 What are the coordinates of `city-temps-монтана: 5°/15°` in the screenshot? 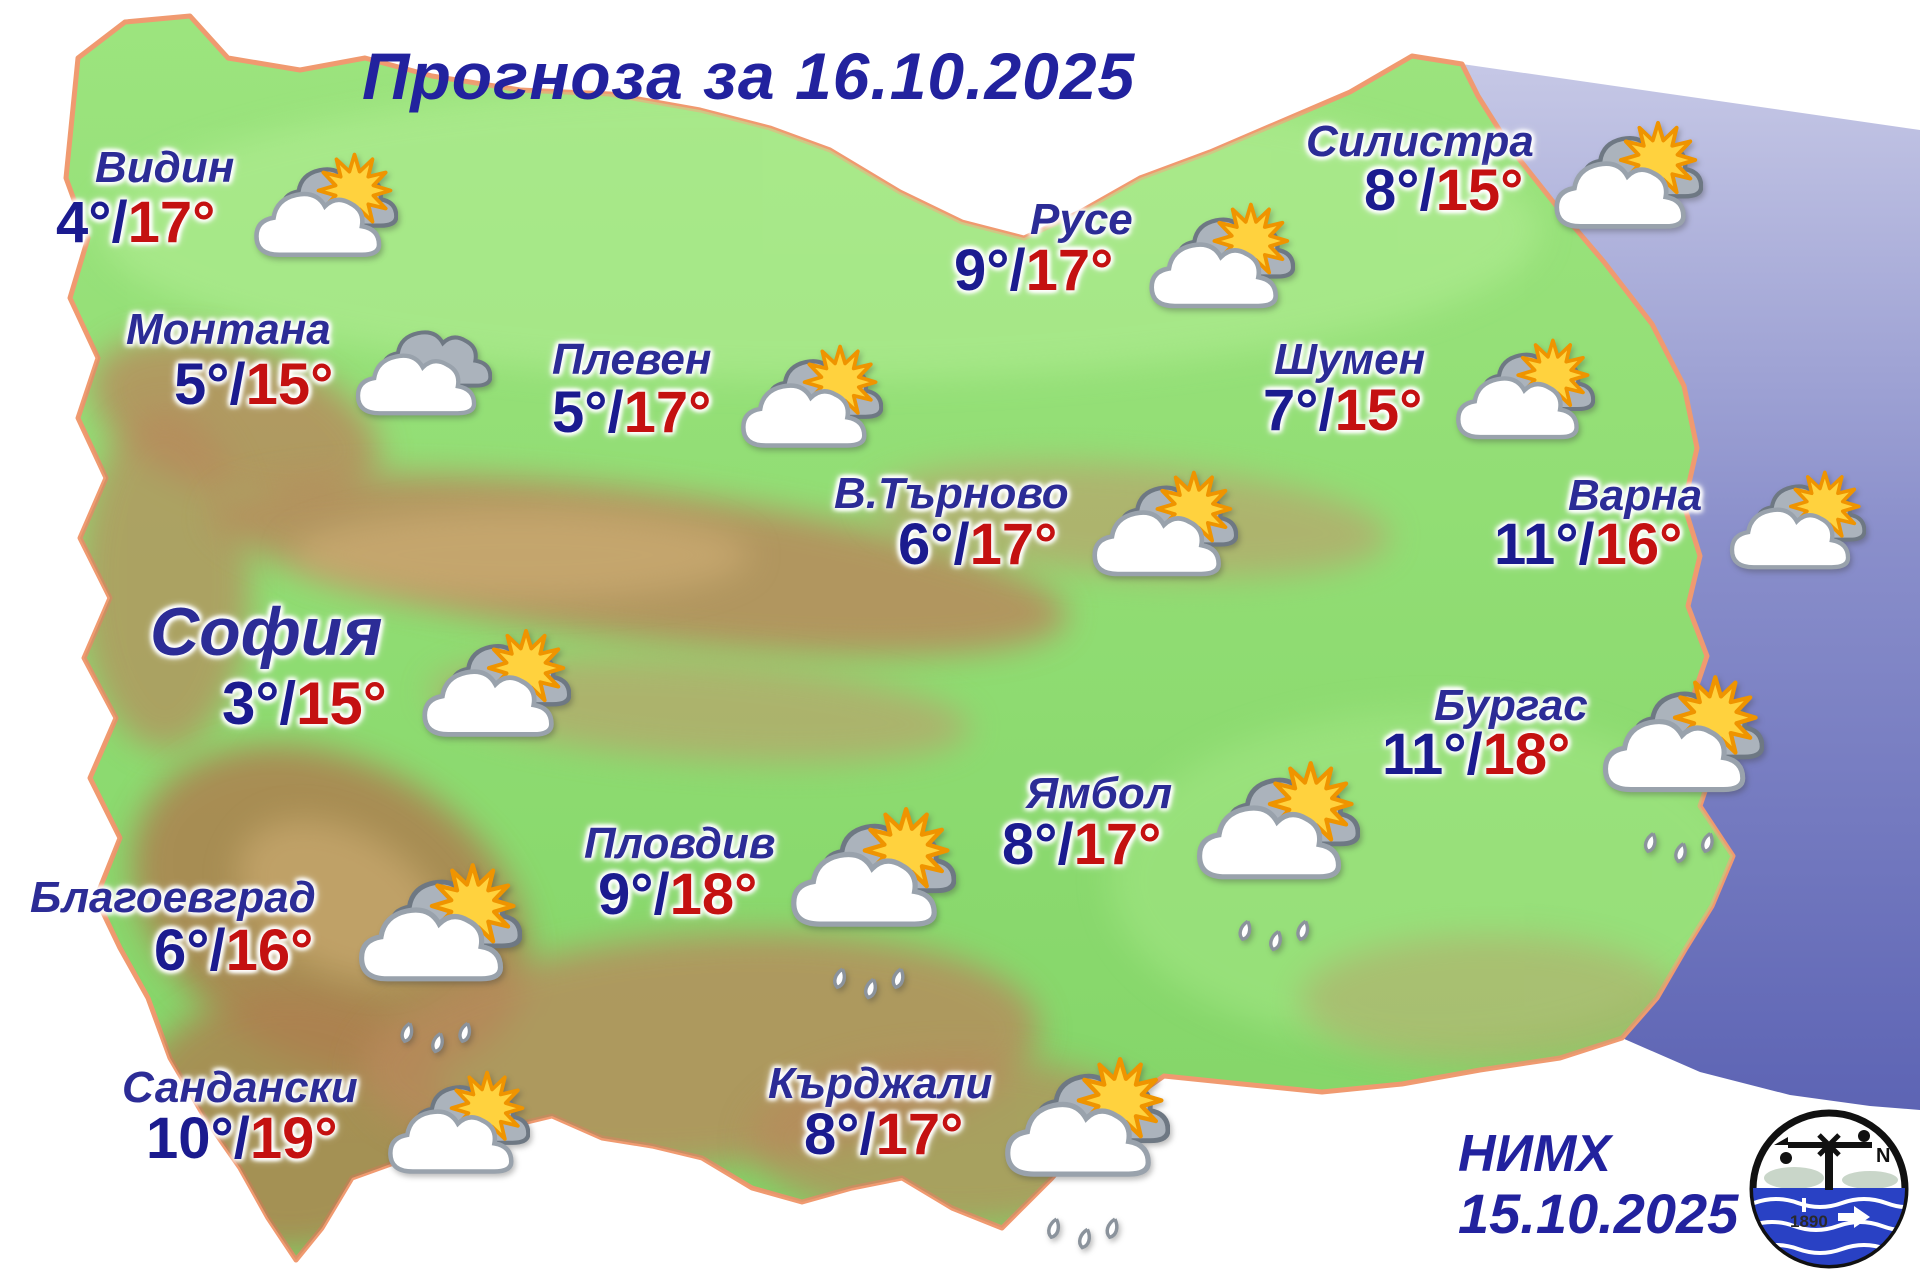 It's located at (253, 385).